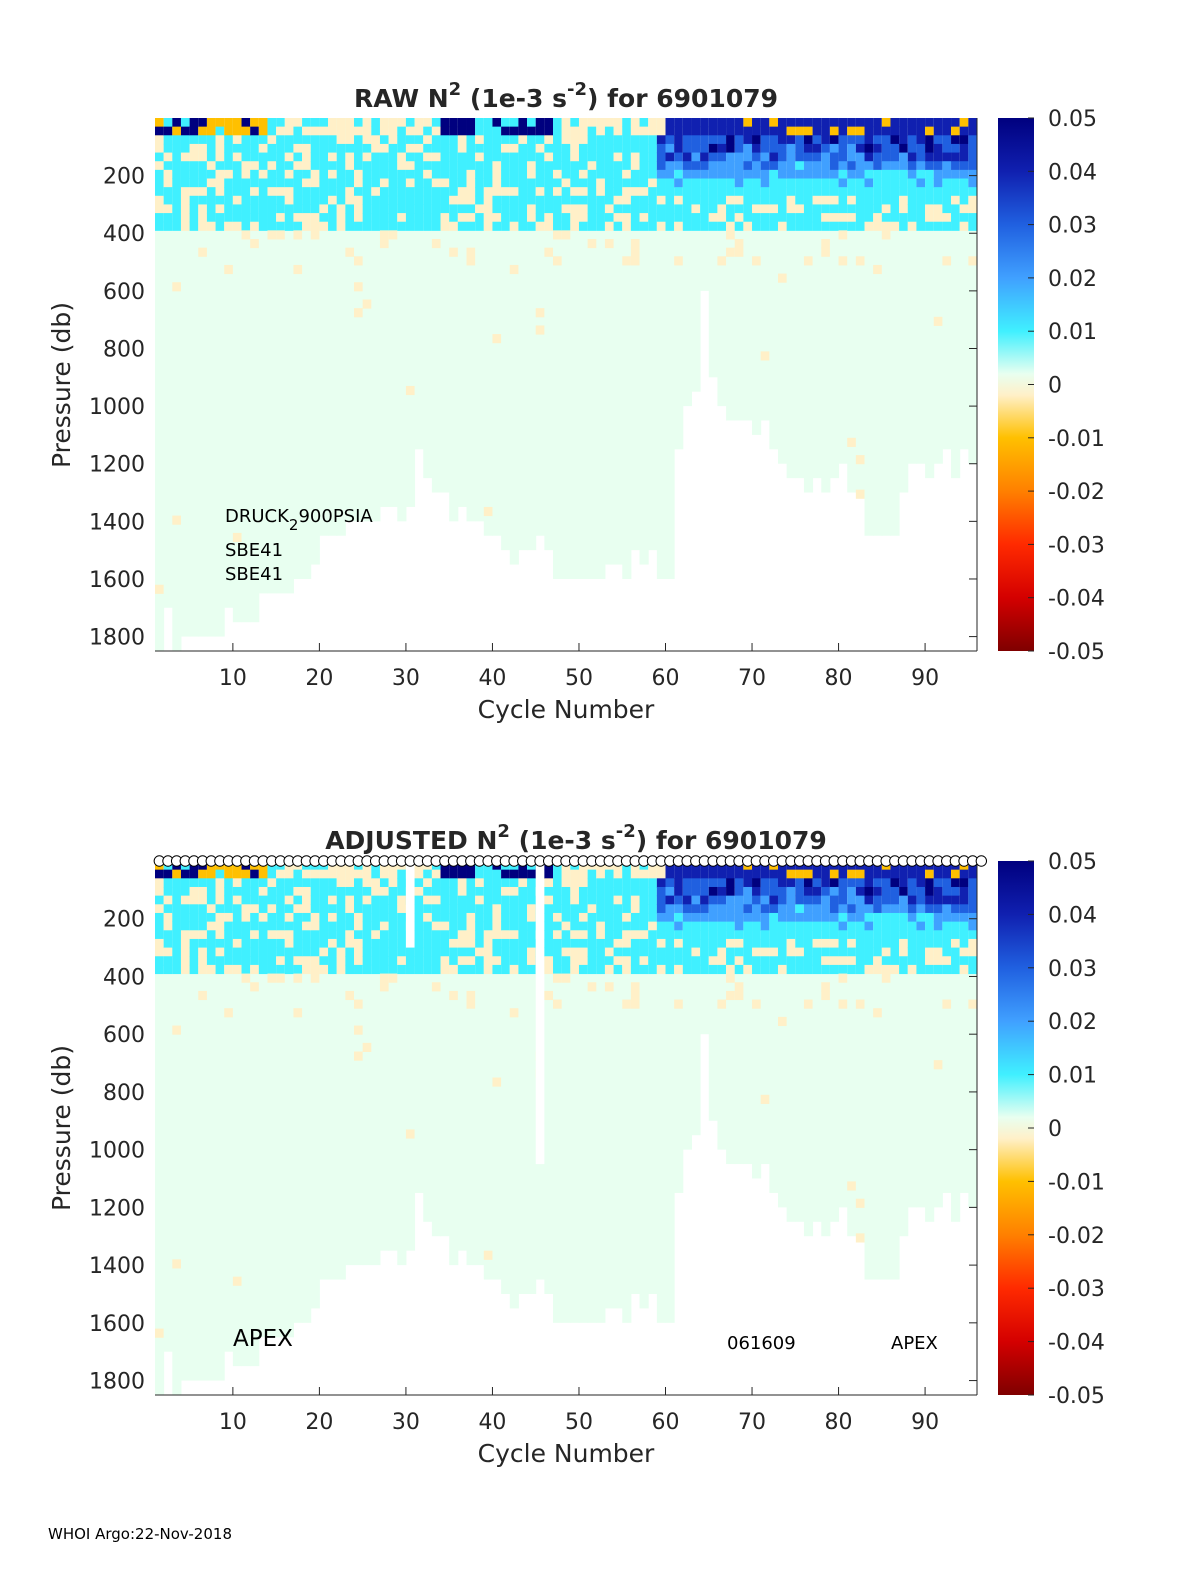 Image resolution: width=1200 pixels, height=1575 pixels. What do you see at coordinates (117, 522) in the screenshot?
I see `y-tick-label: 1400` at bounding box center [117, 522].